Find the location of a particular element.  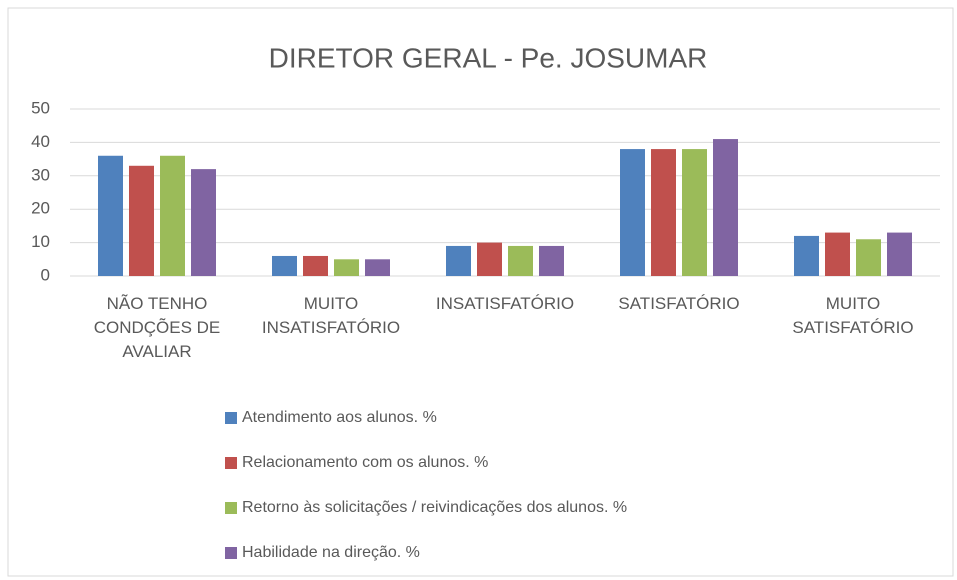

y-tick-label: 50 is located at coordinates (40, 107).